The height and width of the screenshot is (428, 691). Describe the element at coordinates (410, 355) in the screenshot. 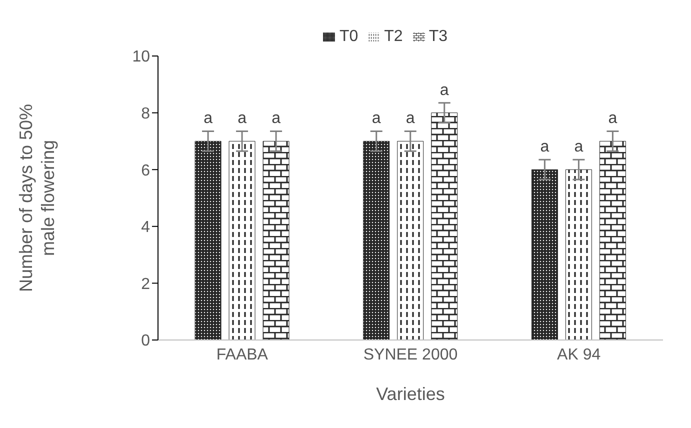

I see `x-tick-label: SYNEE 2000` at that location.